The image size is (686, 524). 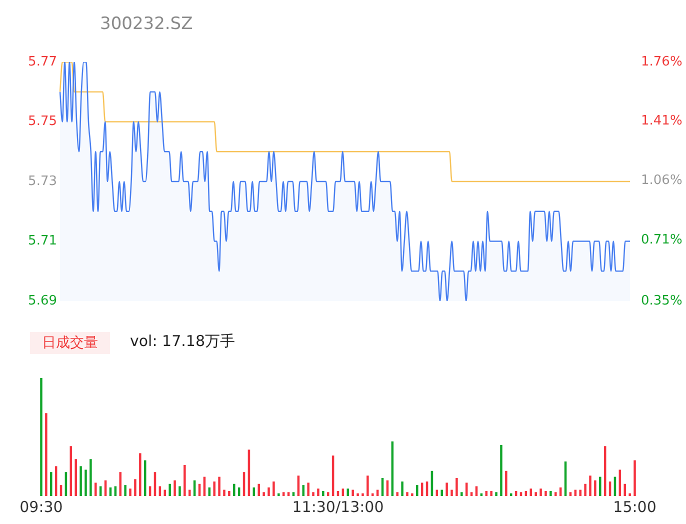 What do you see at coordinates (42, 62) in the screenshot?
I see `y-tick-label: 5.77` at bounding box center [42, 62].